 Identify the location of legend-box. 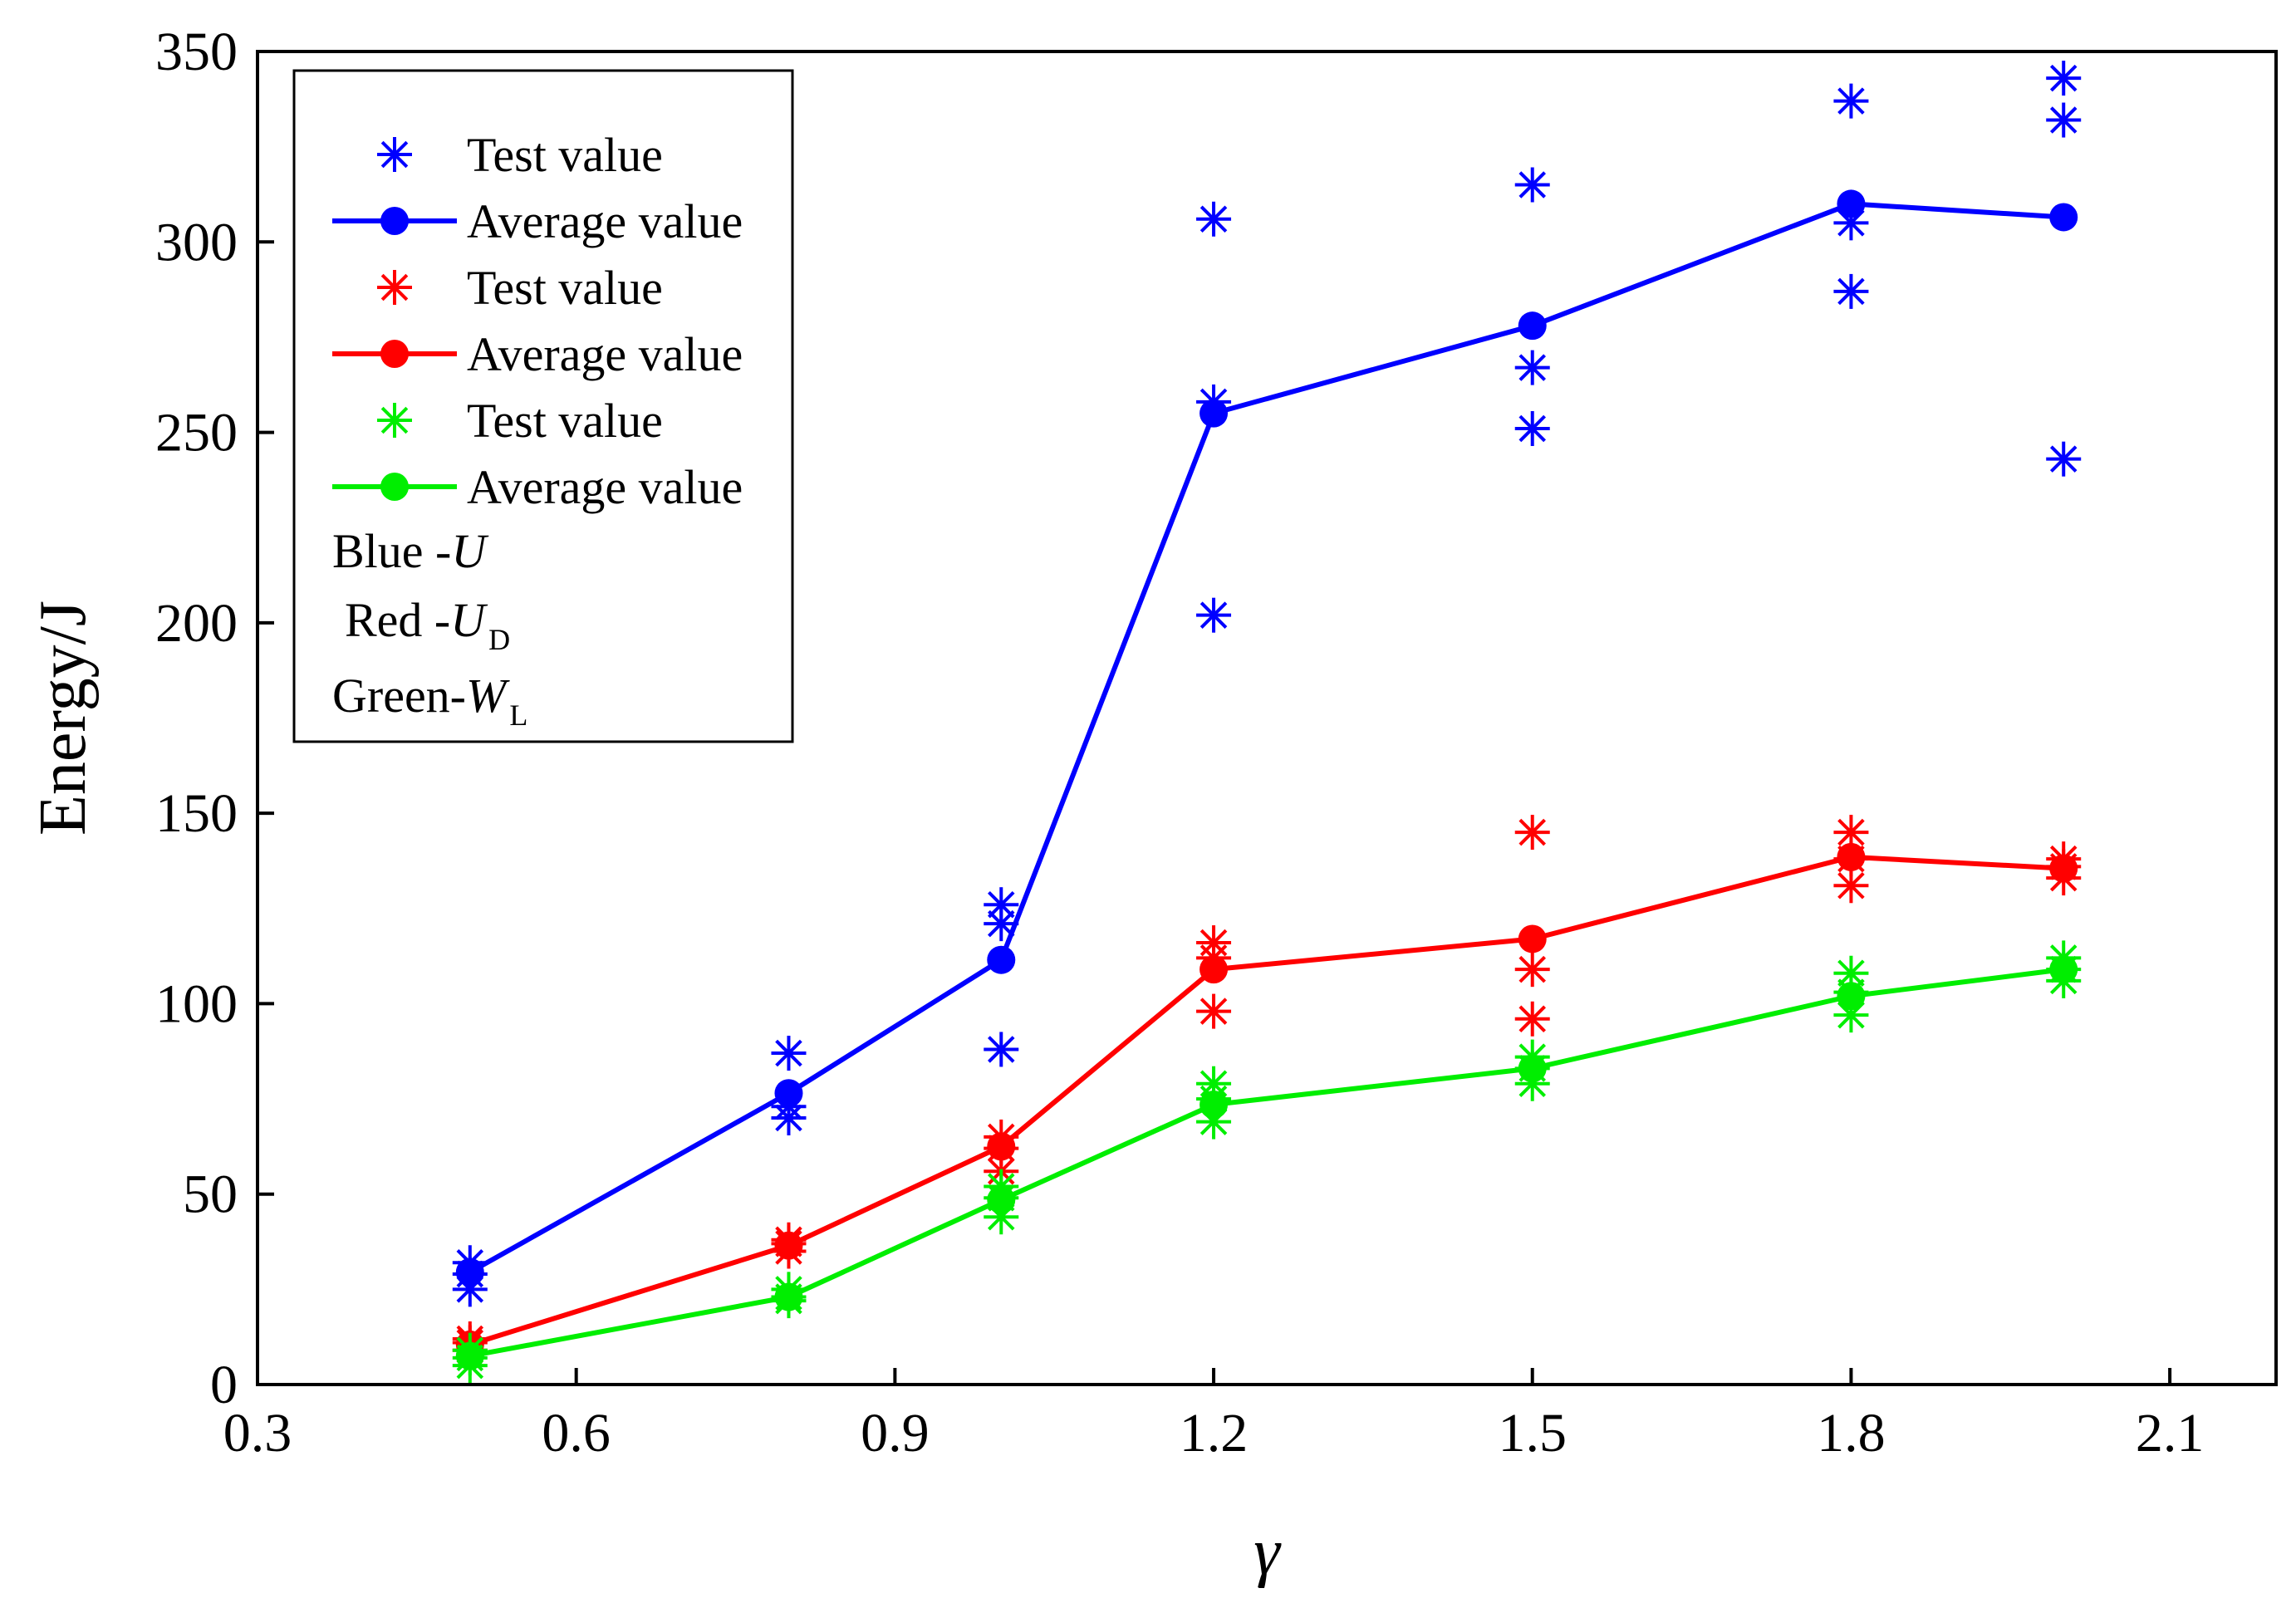
(543, 406).